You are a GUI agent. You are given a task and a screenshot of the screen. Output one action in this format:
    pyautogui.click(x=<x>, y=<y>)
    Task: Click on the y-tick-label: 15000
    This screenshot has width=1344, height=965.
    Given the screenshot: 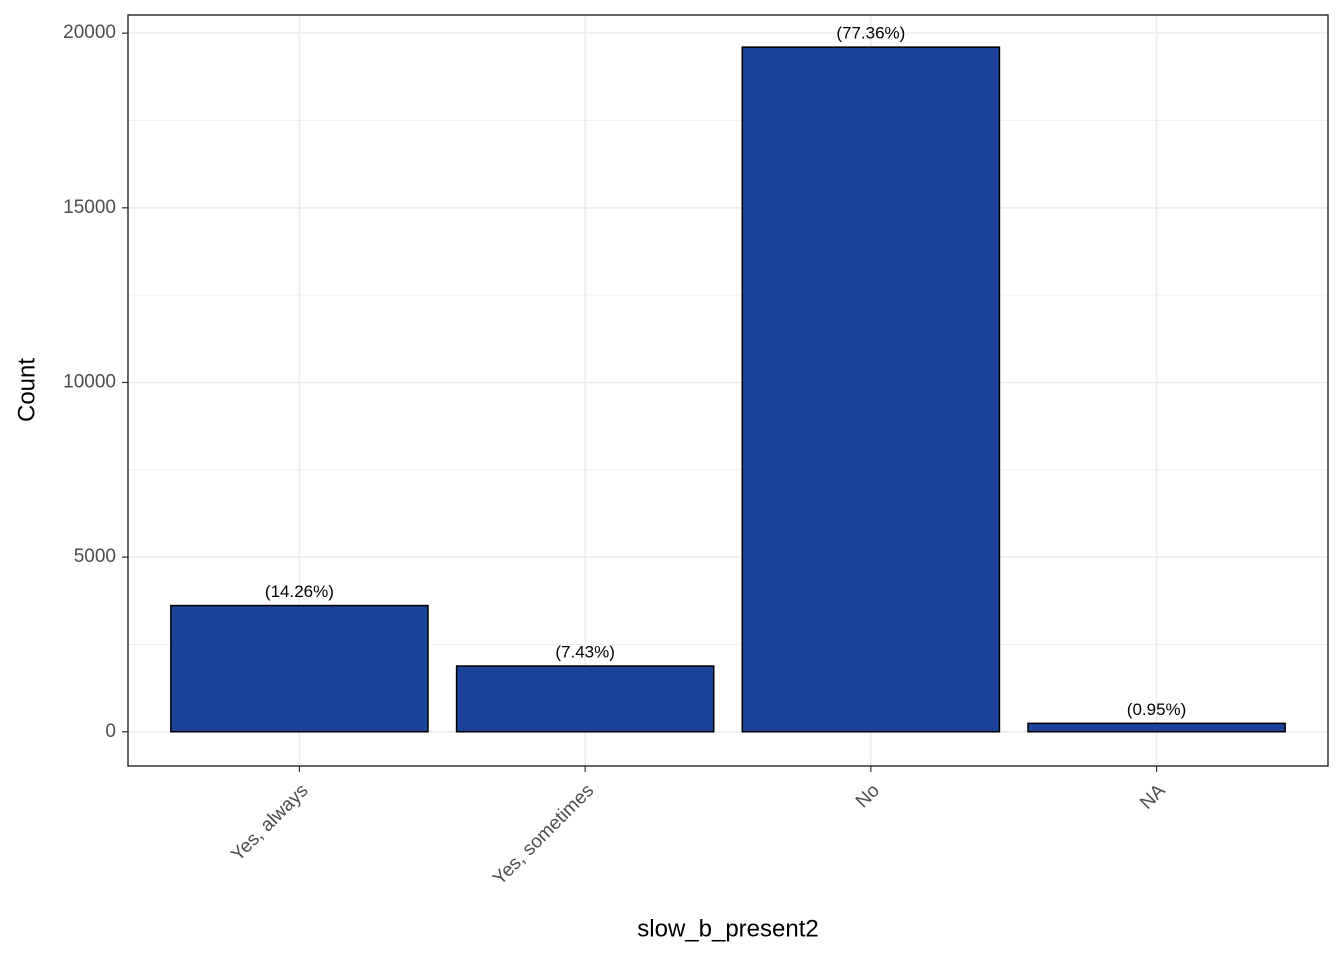 What is the action you would take?
    pyautogui.click(x=89, y=207)
    